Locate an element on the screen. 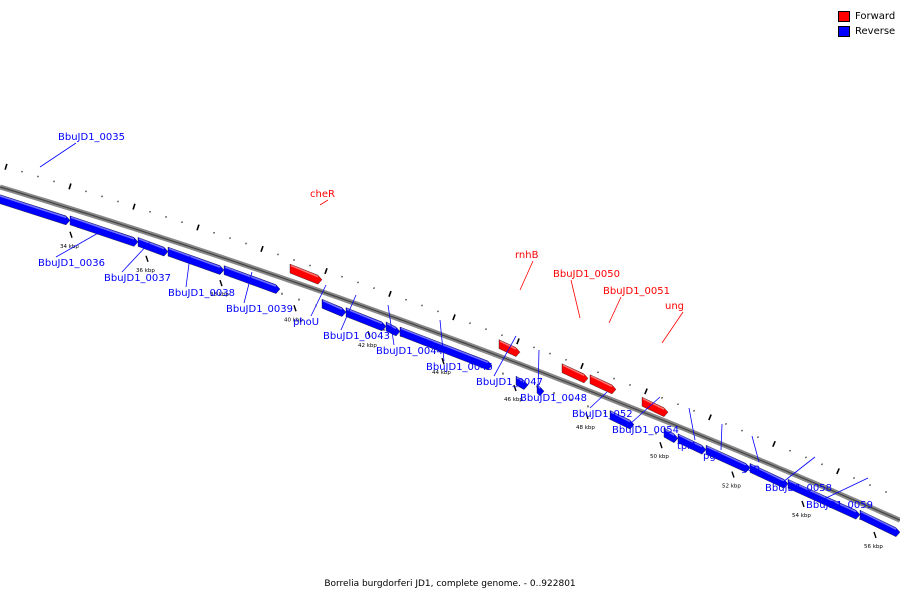  legend-forward: Forward is located at coordinates (866, 16).